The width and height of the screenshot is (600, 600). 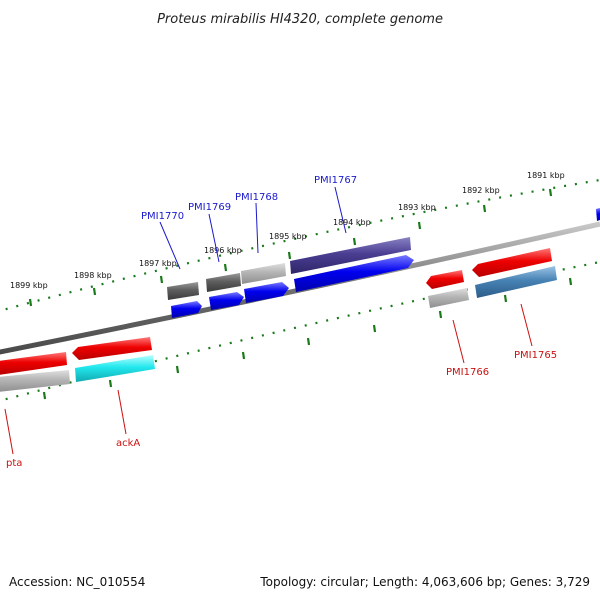 What do you see at coordinates (93, 275) in the screenshot?
I see `scale-label: 1898 kbp` at bounding box center [93, 275].